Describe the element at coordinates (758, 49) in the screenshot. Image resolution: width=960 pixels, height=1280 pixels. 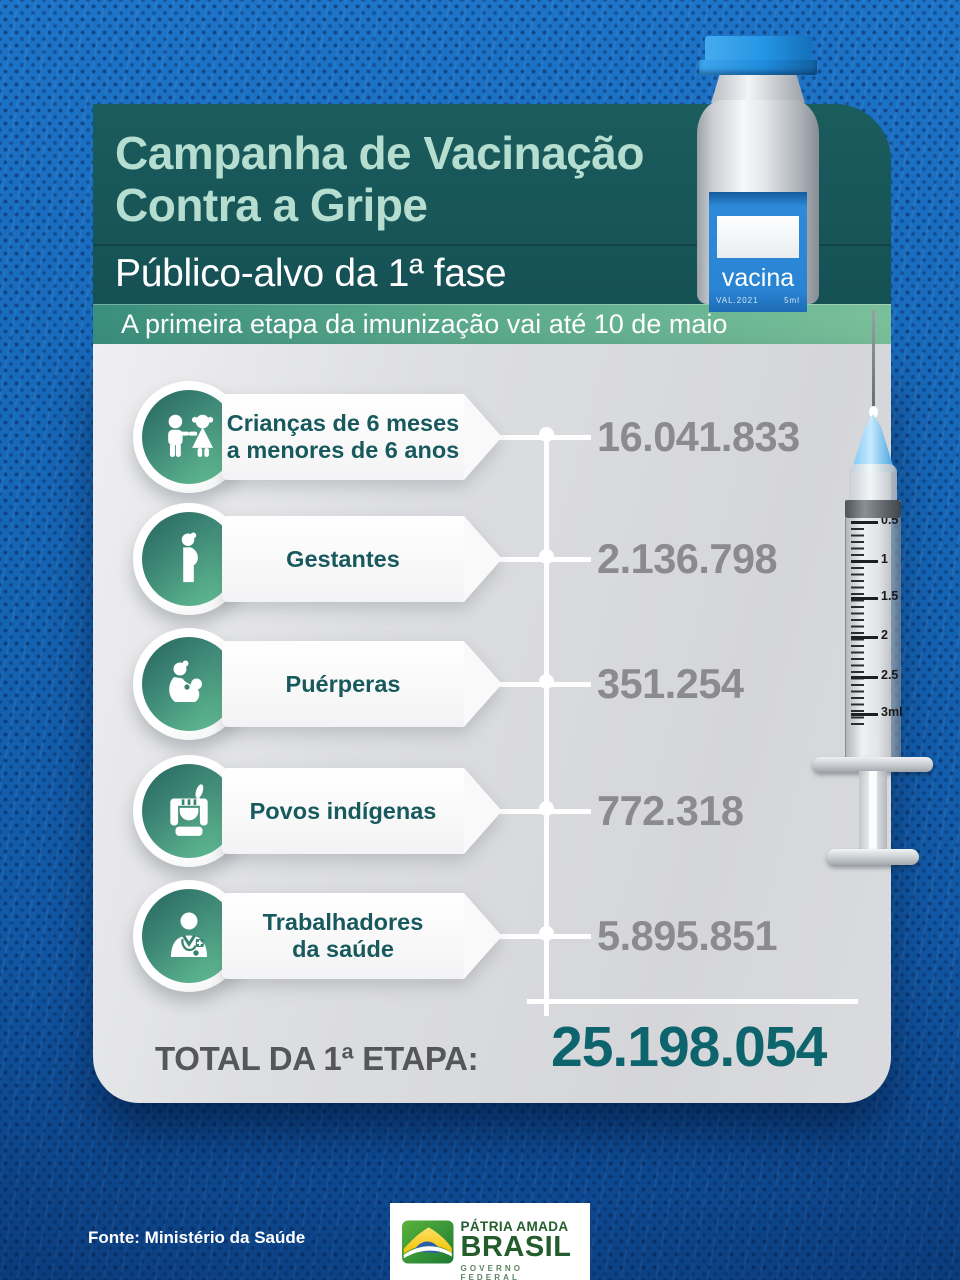
I see `vial-cap` at that location.